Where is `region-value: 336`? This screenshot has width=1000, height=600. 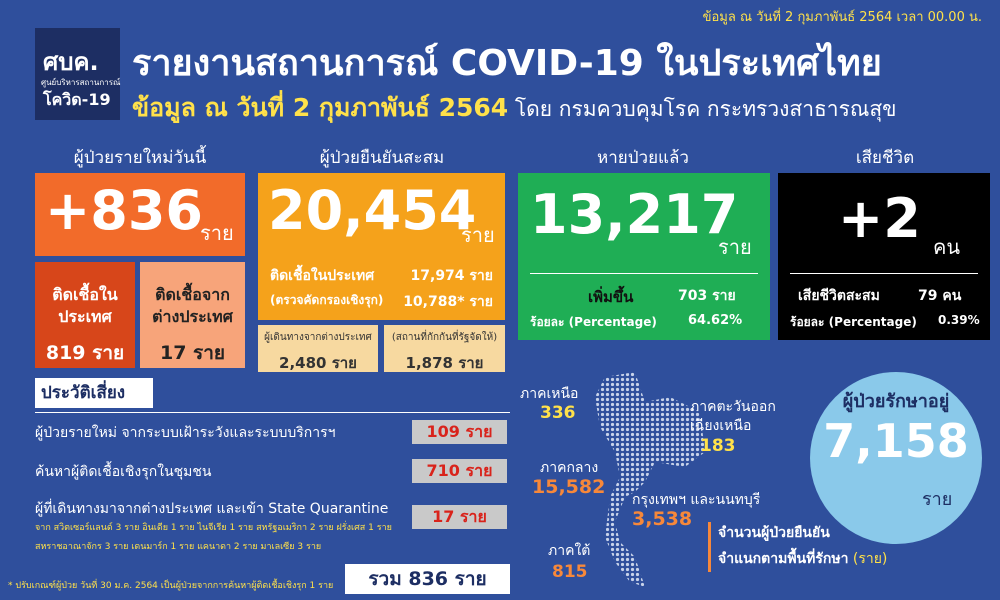
region-value: 336 is located at coordinates (558, 413).